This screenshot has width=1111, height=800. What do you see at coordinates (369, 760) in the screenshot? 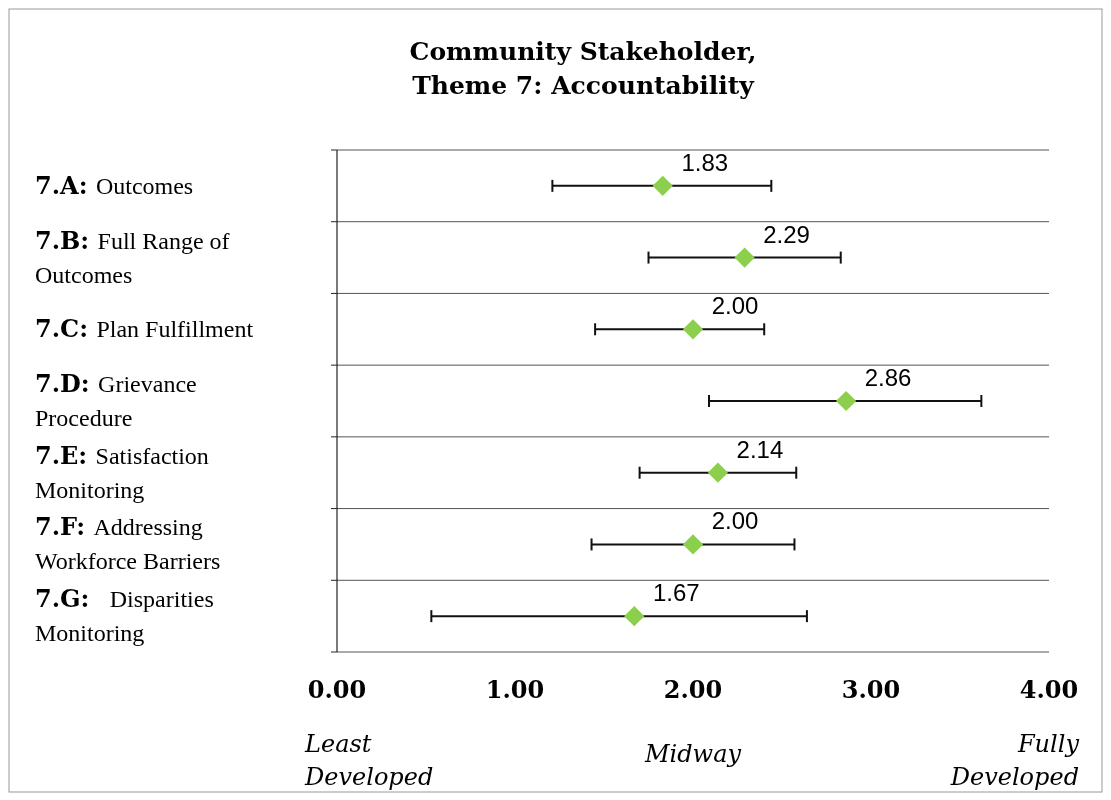
I see `text: Least Developed` at bounding box center [369, 760].